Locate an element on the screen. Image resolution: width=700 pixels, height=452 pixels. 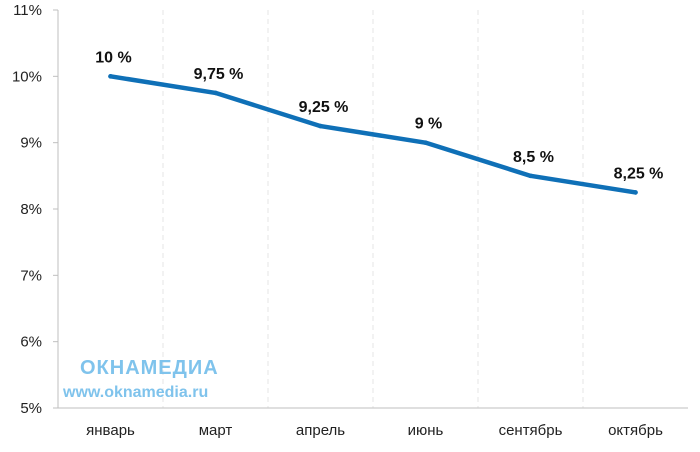
y-tick-label: 9% is located at coordinates (31, 143).